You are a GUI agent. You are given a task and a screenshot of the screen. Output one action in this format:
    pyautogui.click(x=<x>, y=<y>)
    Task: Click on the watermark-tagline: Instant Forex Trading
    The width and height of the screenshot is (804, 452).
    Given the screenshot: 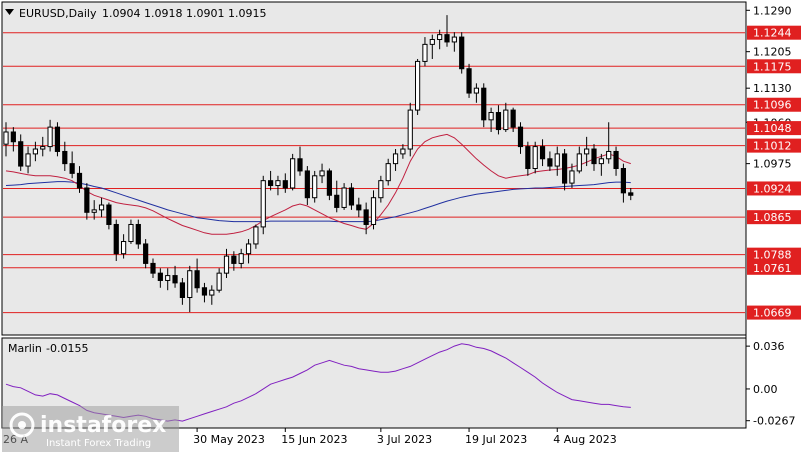 What is the action you would take?
    pyautogui.click(x=98, y=443)
    